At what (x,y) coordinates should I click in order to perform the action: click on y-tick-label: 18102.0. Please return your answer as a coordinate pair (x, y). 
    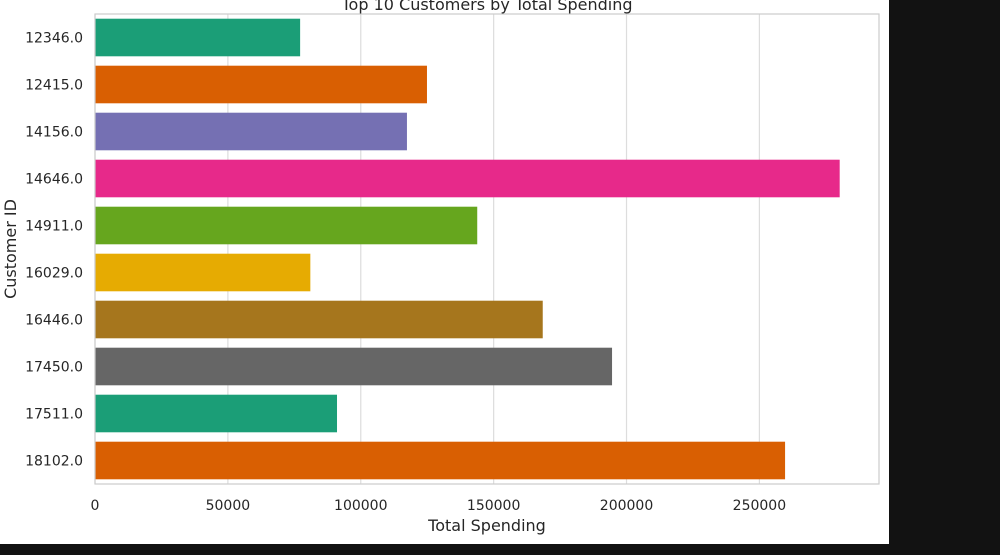
    Looking at the image, I should click on (54, 462).